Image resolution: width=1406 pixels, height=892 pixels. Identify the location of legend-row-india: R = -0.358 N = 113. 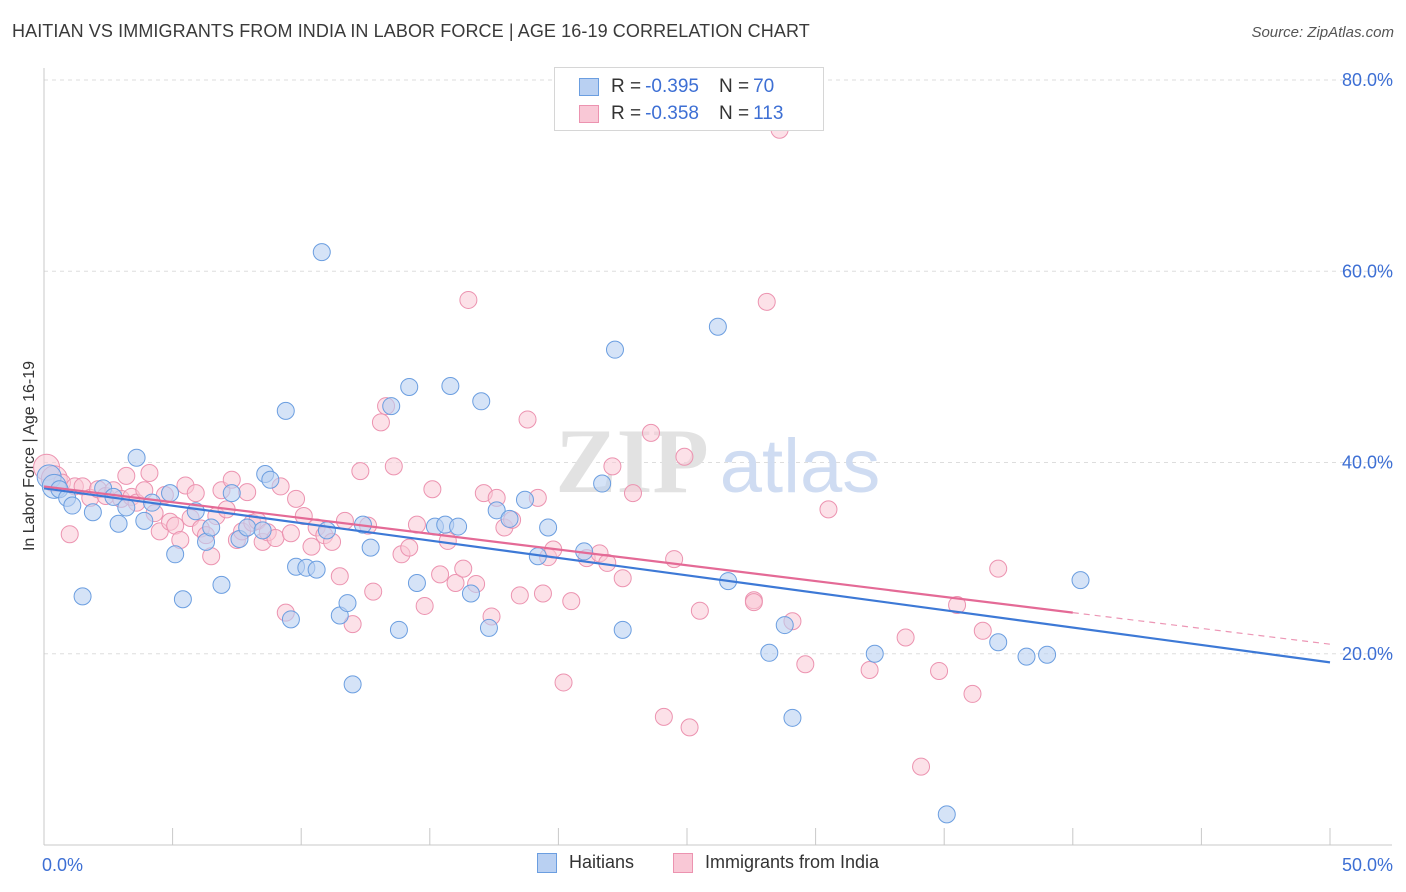
(681, 114).